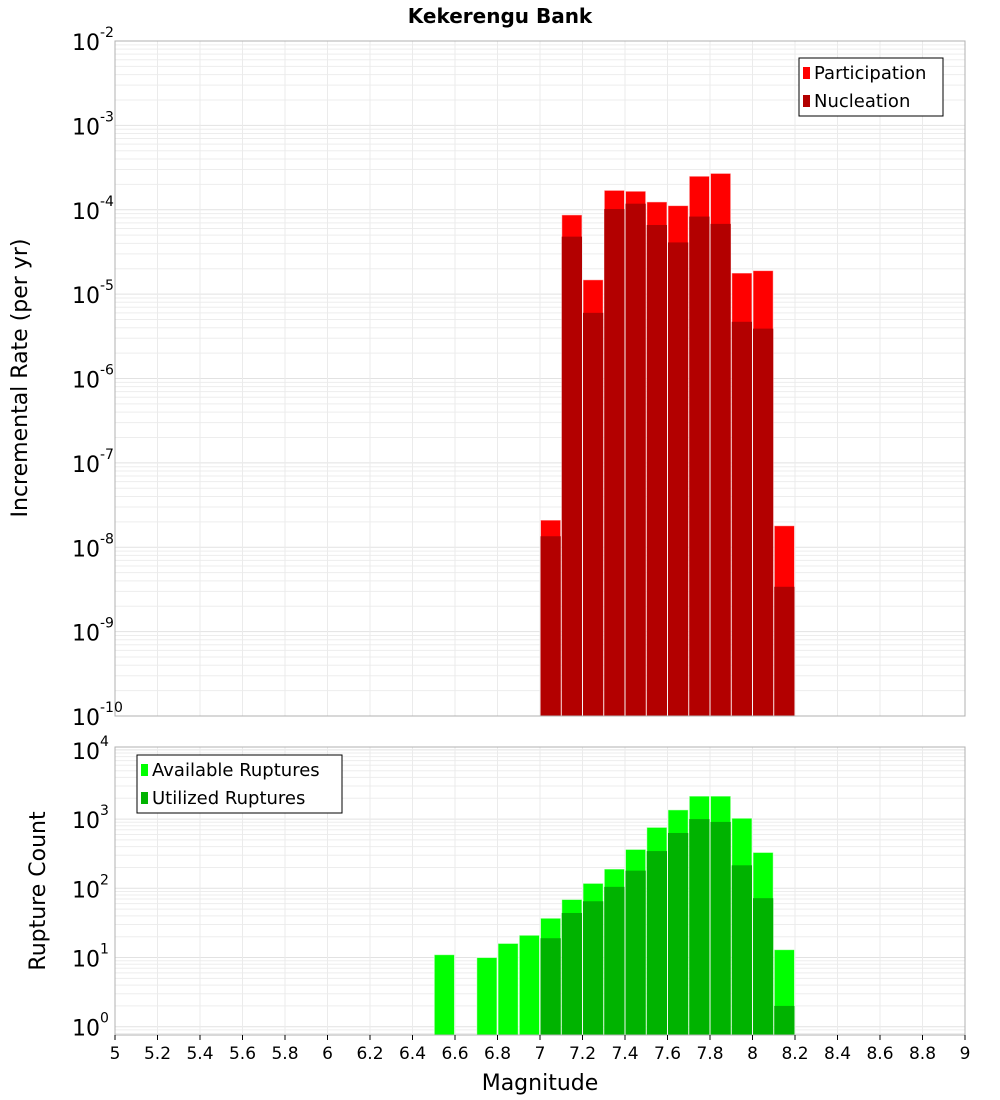 The width and height of the screenshot is (1000, 1100). Describe the element at coordinates (97, 715) in the screenshot. I see `y-tick-label: 10⁻¹⁰` at that location.